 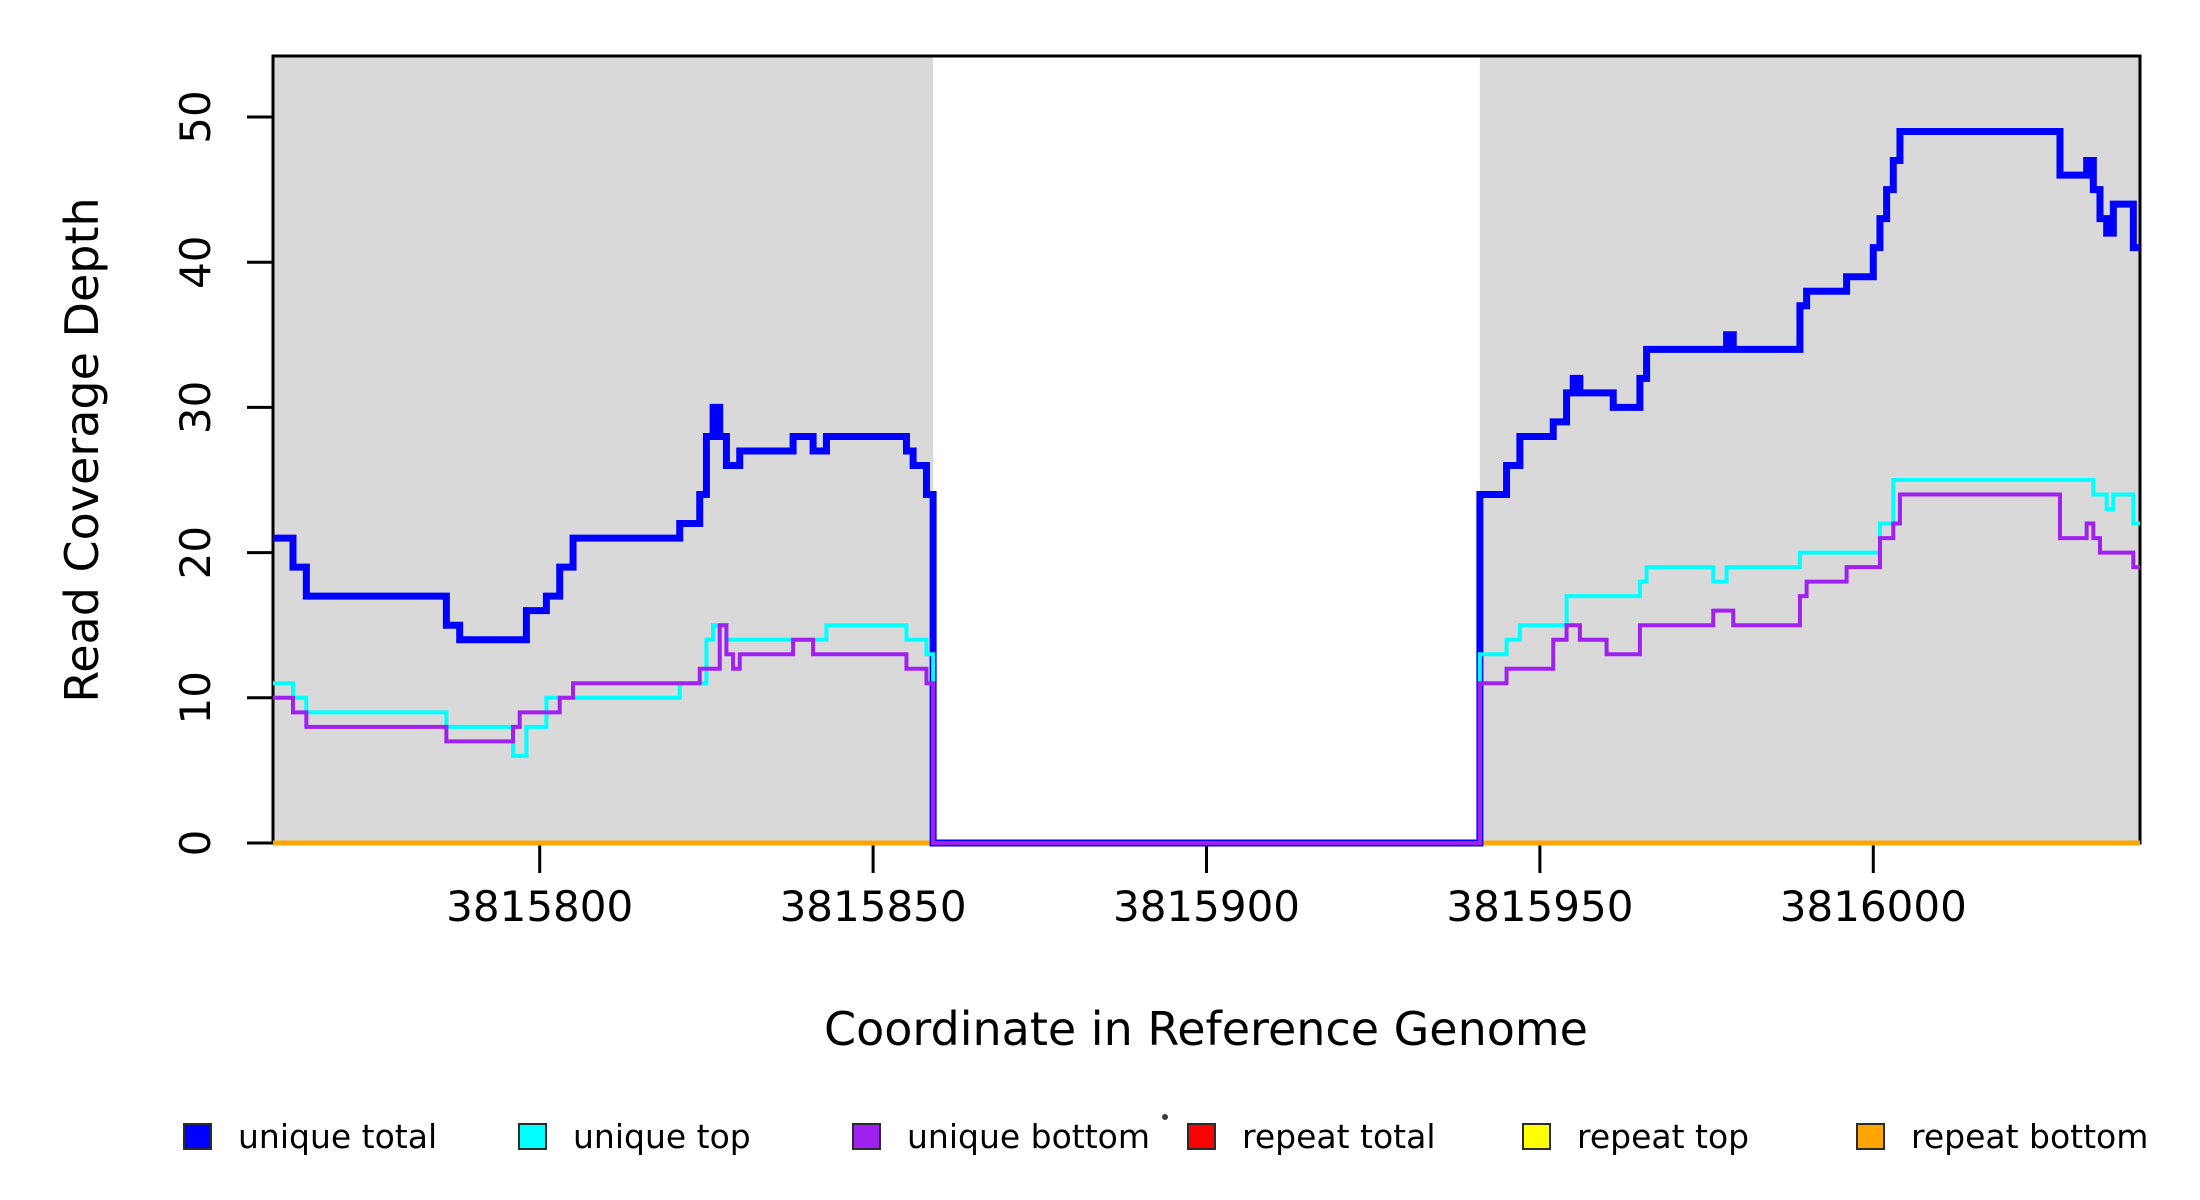 I want to click on x-tick-label: 3815800, so click(x=539, y=906).